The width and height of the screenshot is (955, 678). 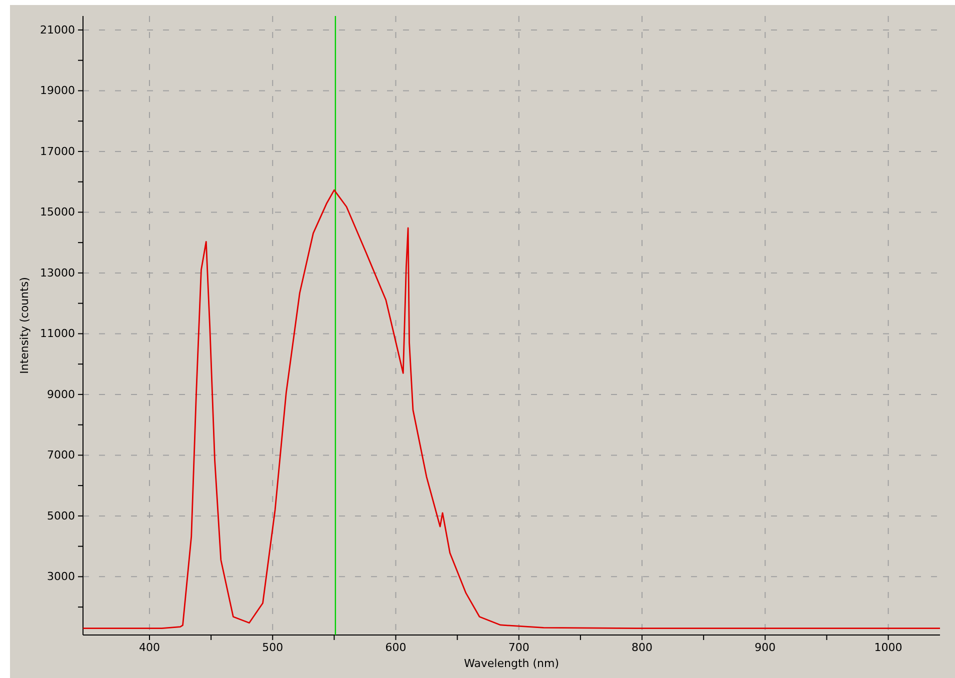 I want to click on x-axis-title: Wavelength (nm), so click(x=512, y=663).